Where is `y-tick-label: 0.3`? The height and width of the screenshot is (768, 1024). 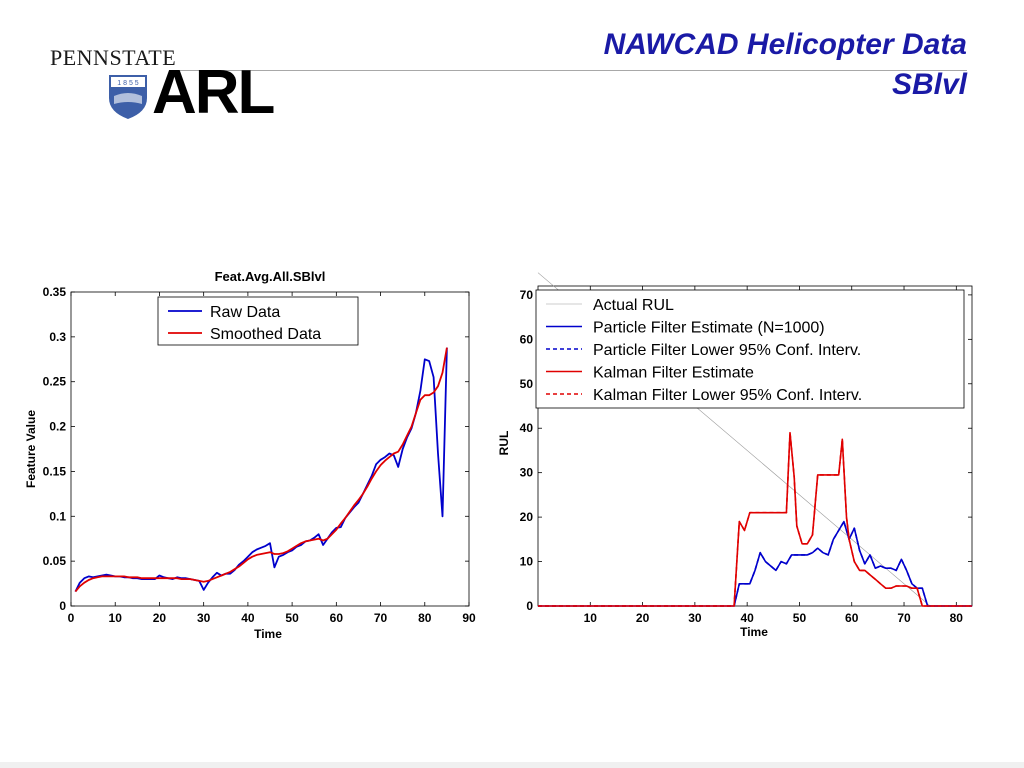 y-tick-label: 0.3 is located at coordinates (57, 337).